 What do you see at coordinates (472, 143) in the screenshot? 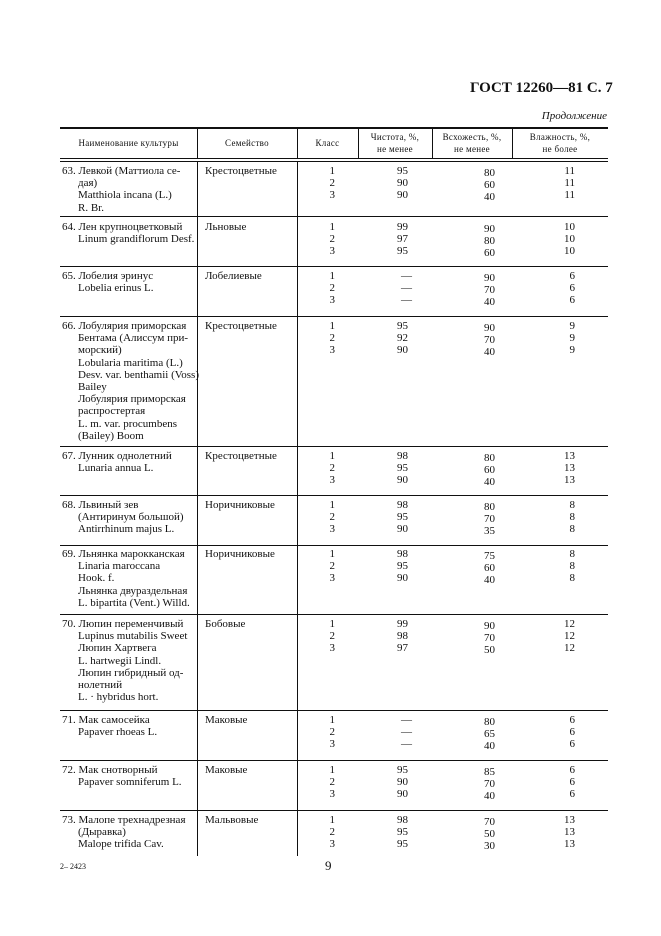
I see `column-header-germination: Всхожесть, %, не менее` at bounding box center [472, 143].